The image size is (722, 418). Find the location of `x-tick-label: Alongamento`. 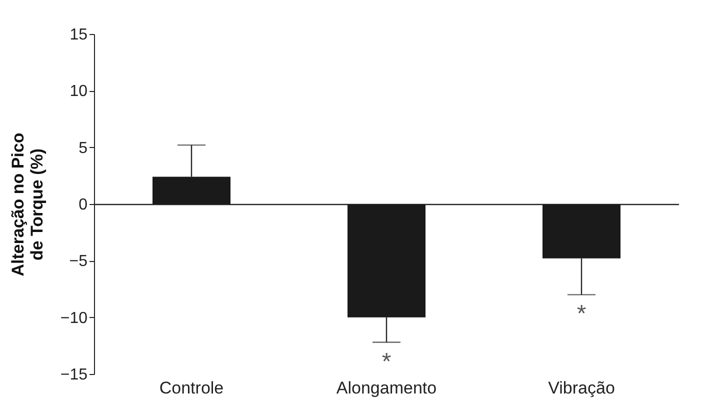

x-tick-label: Alongamento is located at coordinates (386, 388).